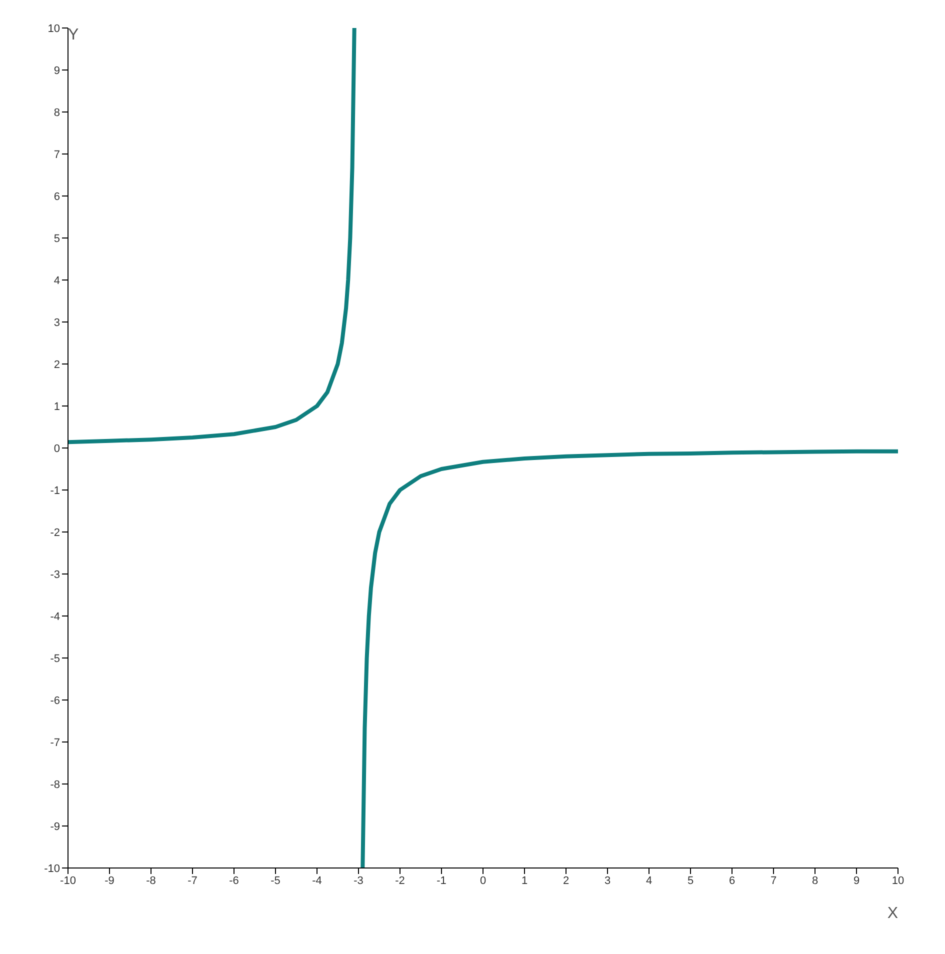  I want to click on y-tick-label: -6, so click(55, 700).